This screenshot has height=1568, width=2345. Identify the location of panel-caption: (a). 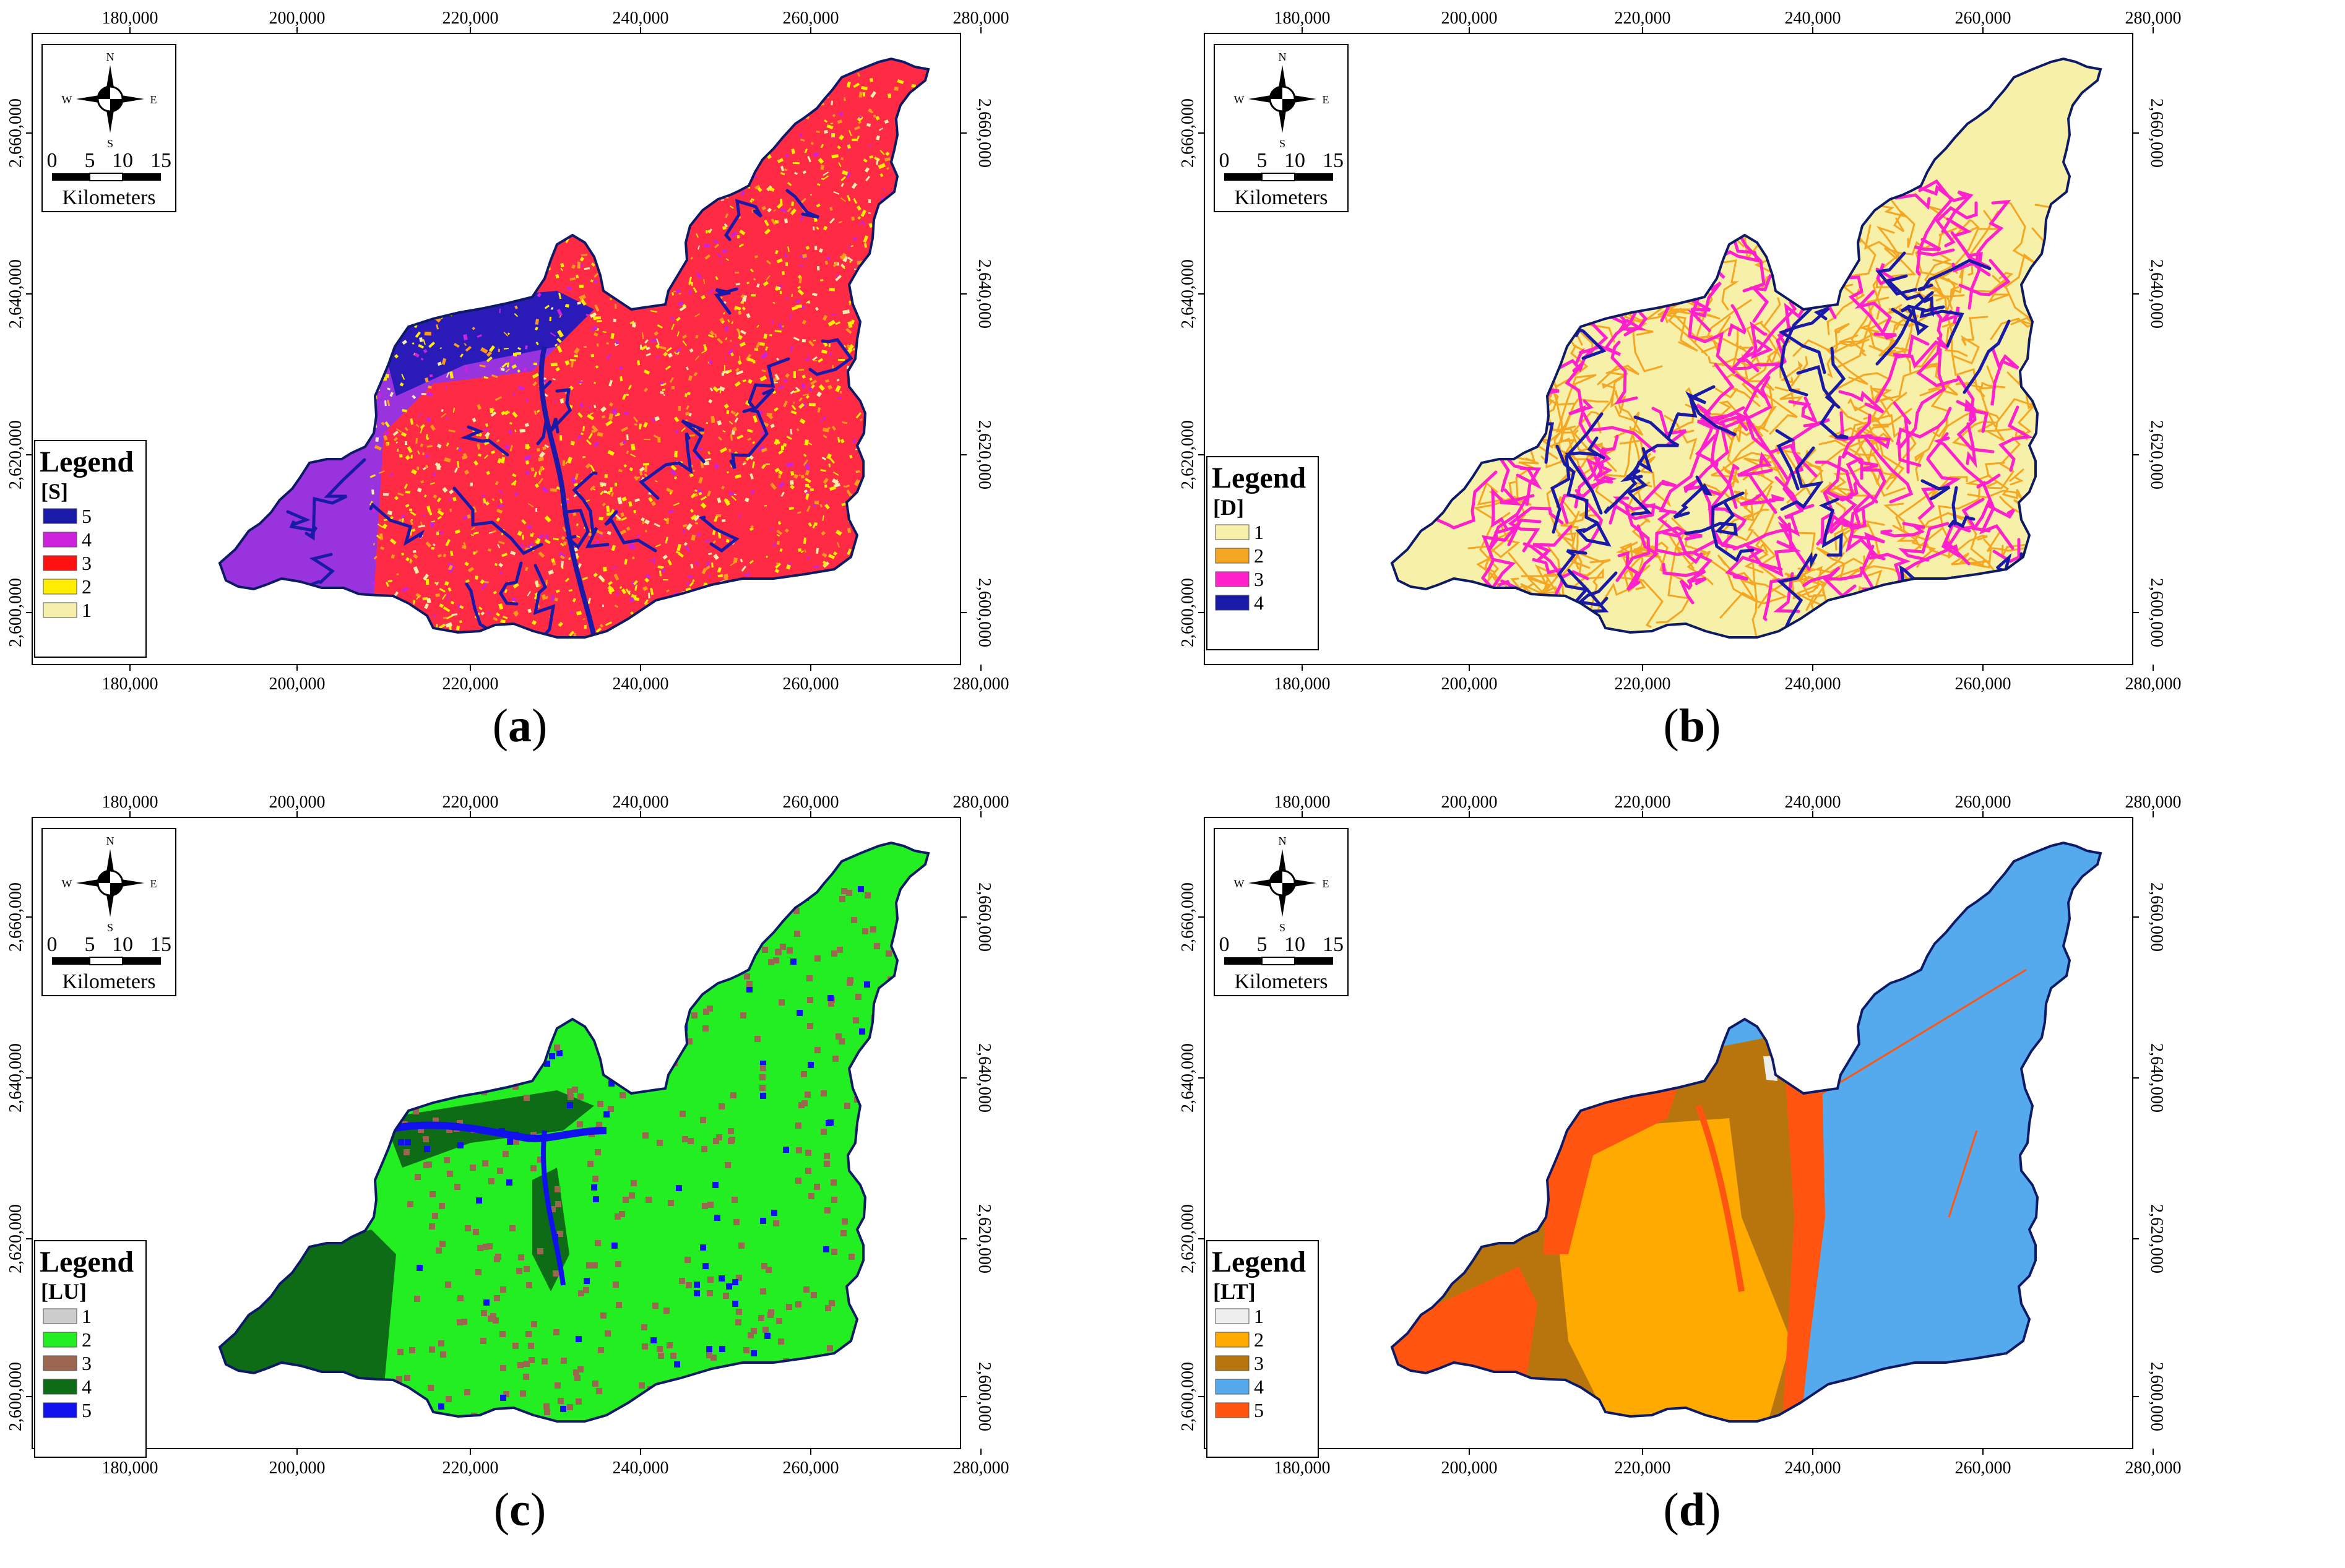
(520, 726).